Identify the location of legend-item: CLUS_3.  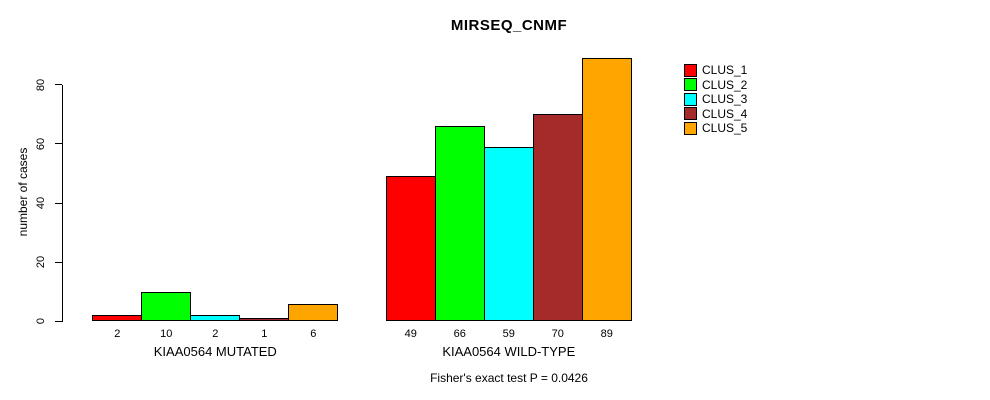
(715, 99).